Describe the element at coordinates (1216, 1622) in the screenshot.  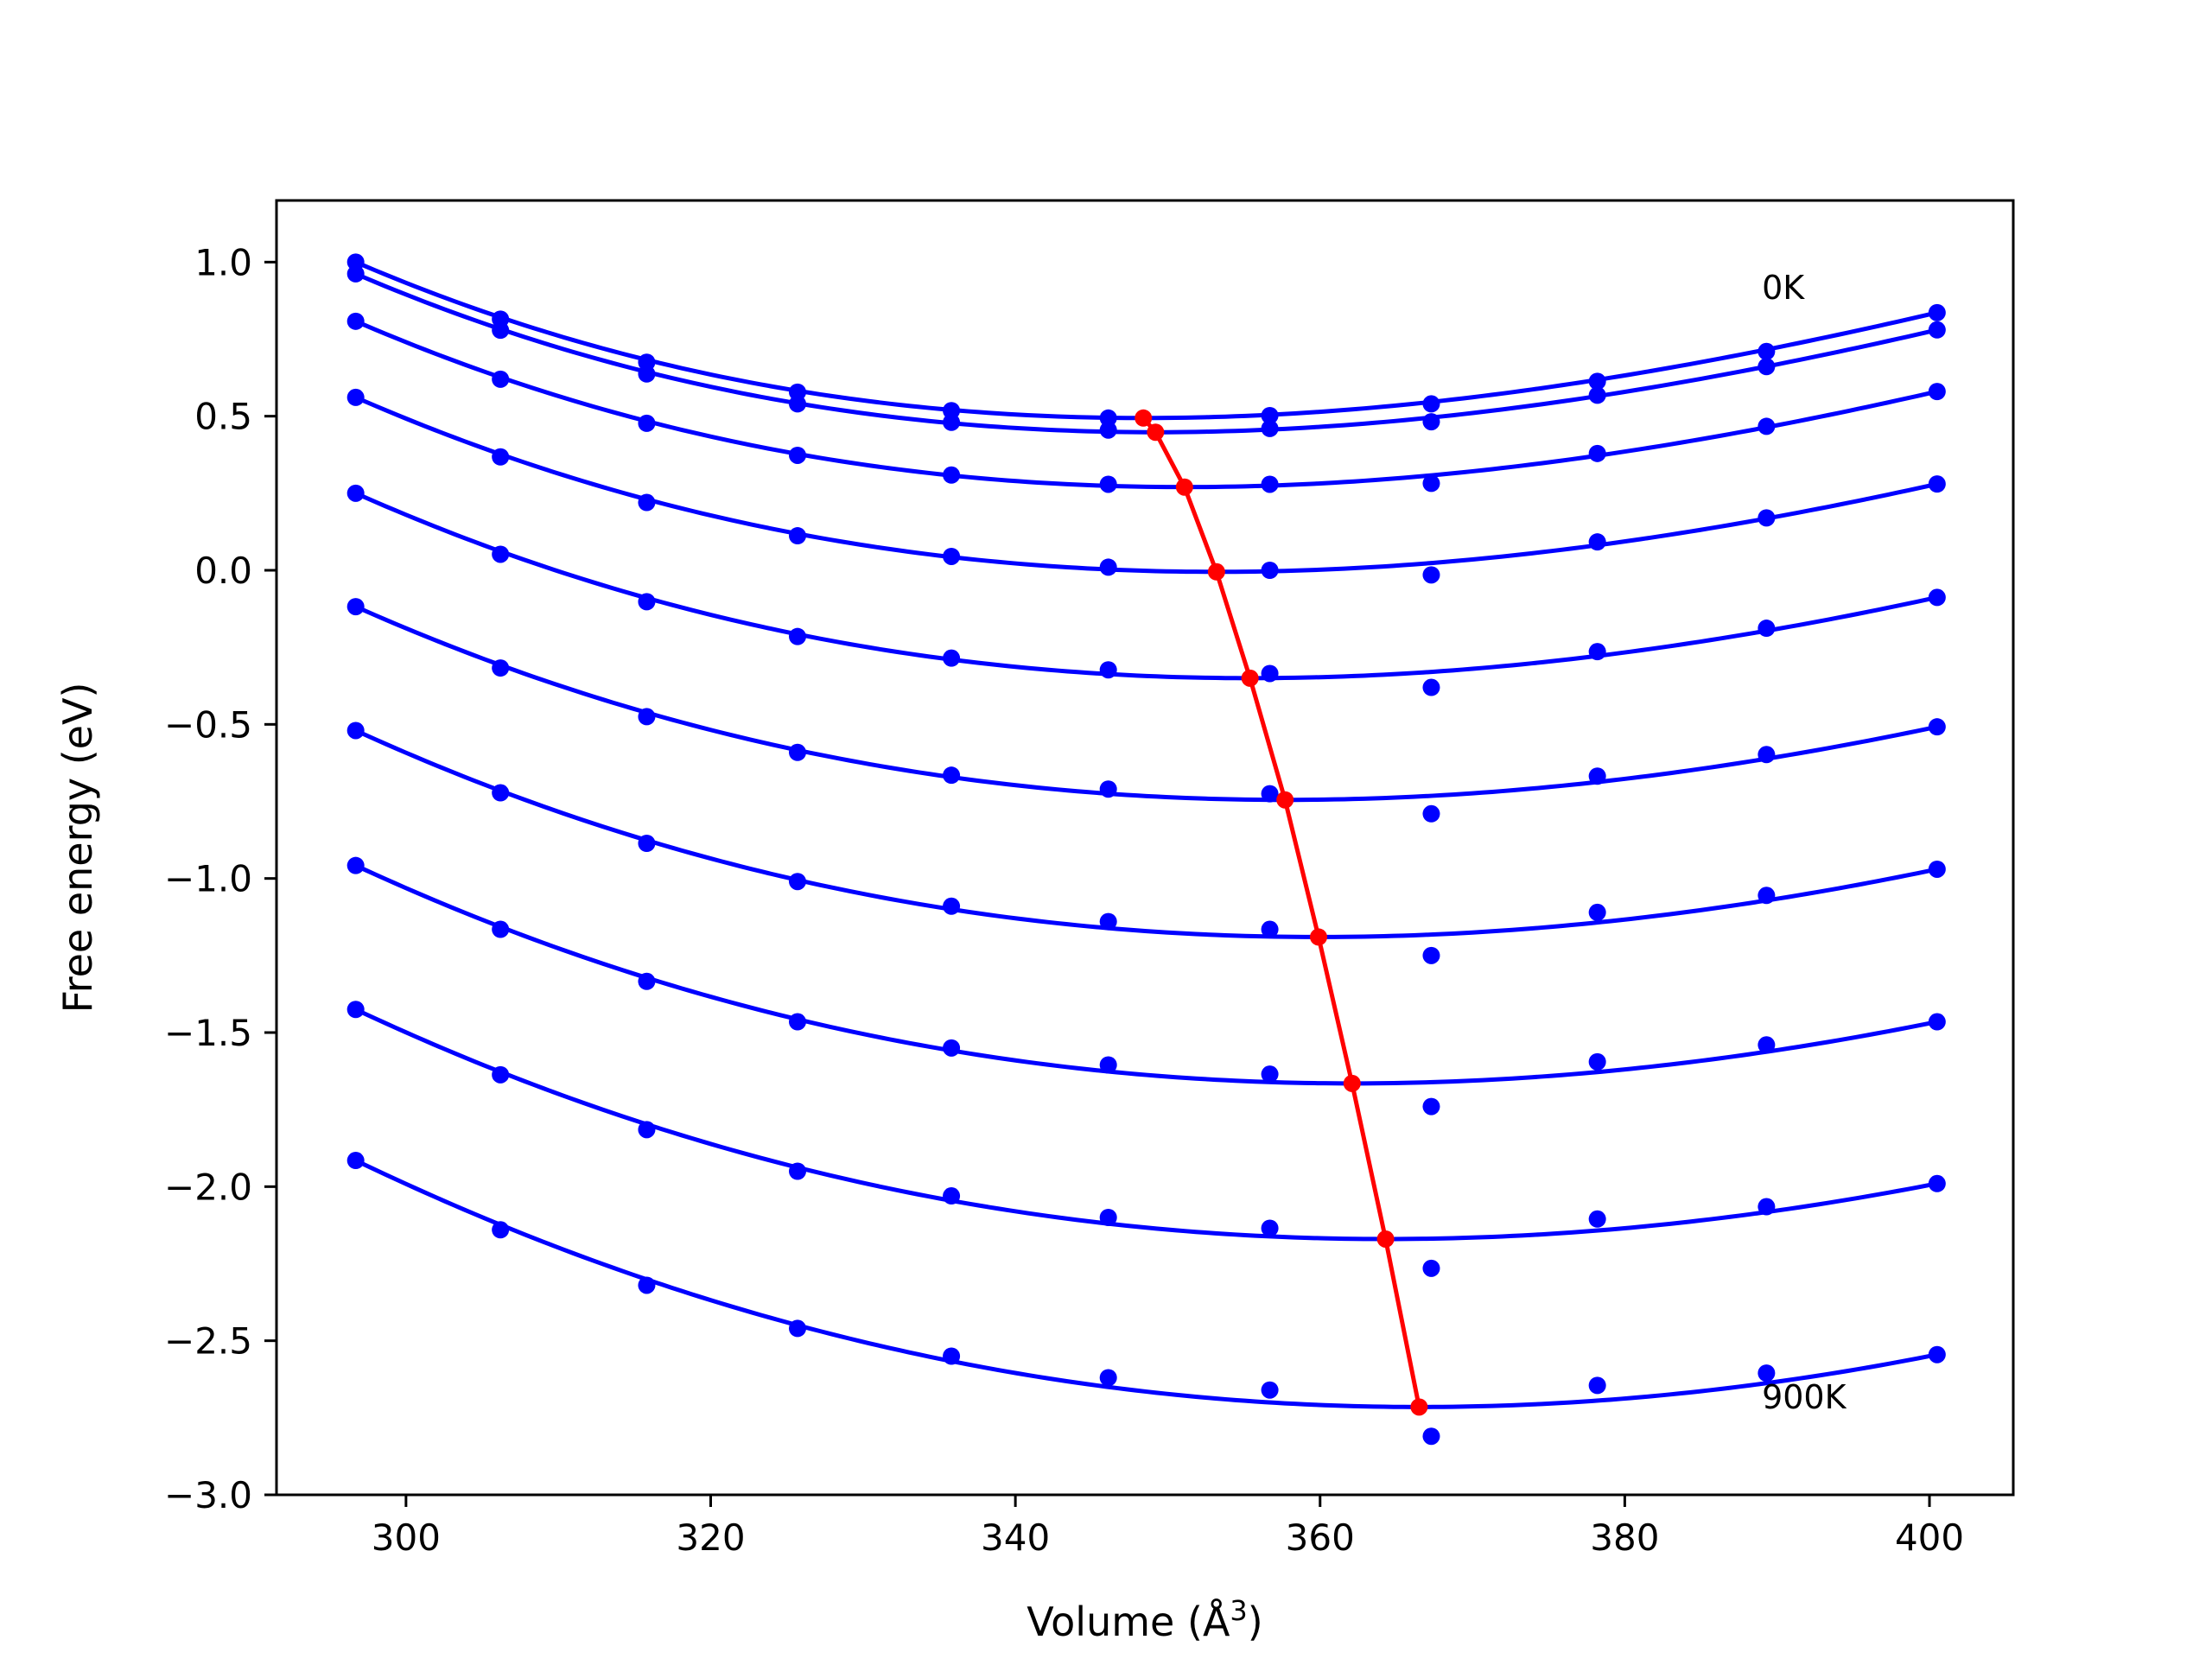
I see `x-axis-unit: Å` at that location.